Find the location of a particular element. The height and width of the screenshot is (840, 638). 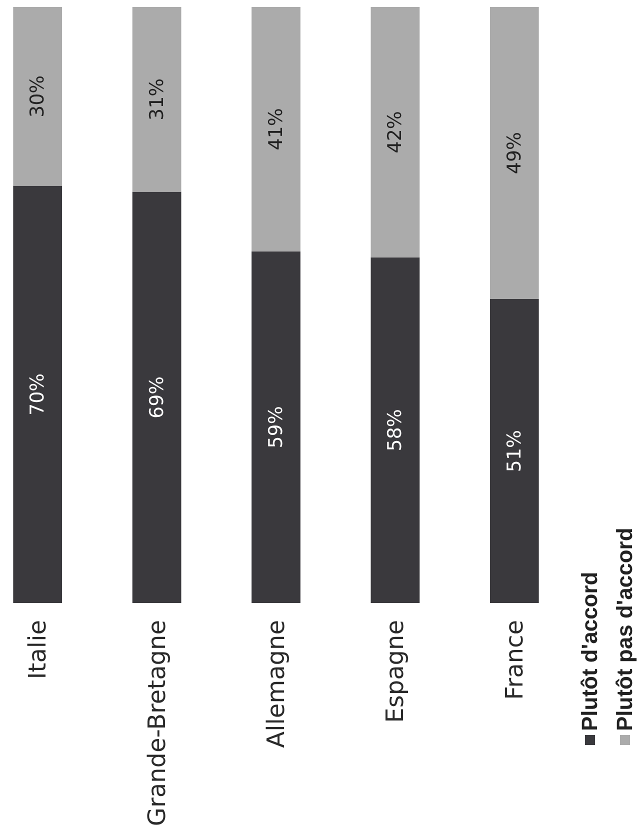

data-label: 49% is located at coordinates (514, 153).